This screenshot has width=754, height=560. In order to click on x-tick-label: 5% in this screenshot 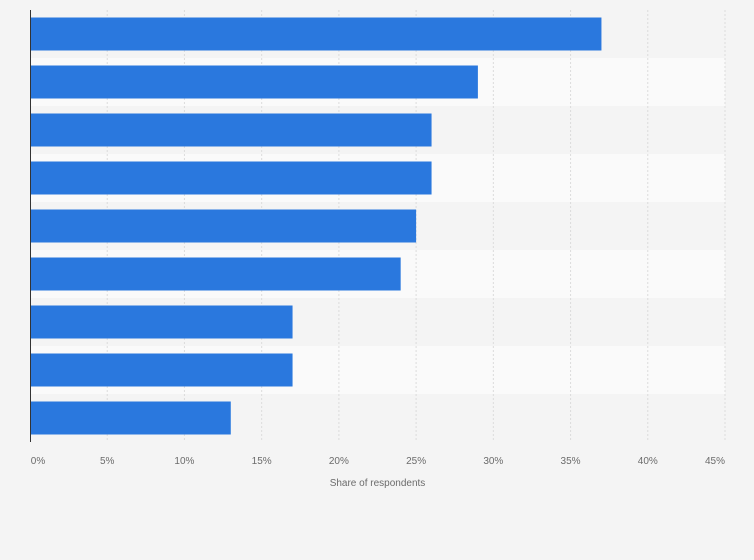, I will do `click(107, 461)`.